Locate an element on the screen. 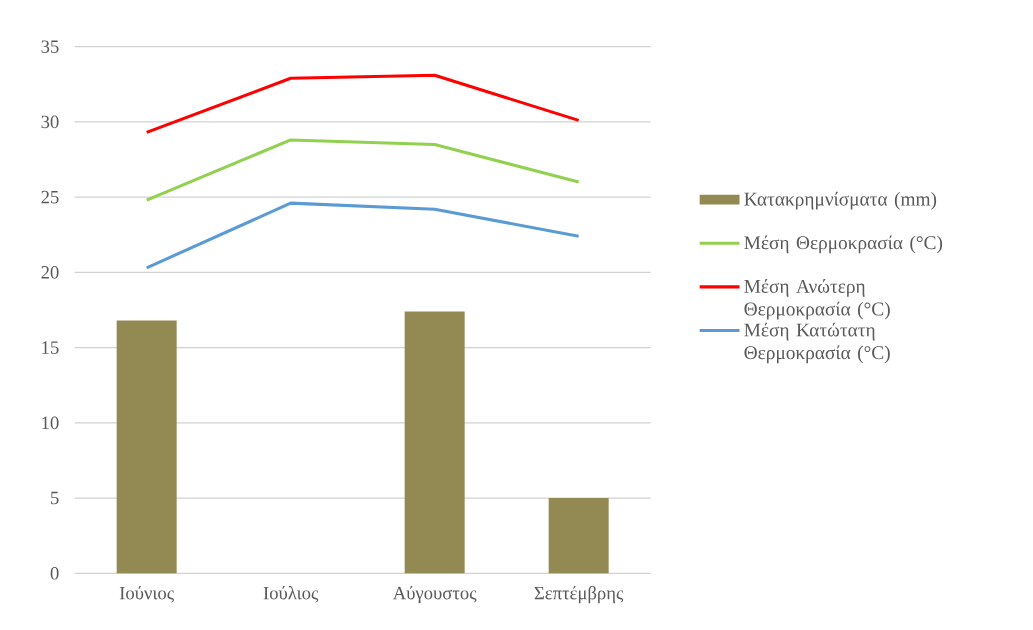 The width and height of the screenshot is (1033, 630). legend-label: Κατακρημνίσματα (mm) is located at coordinates (840, 200).